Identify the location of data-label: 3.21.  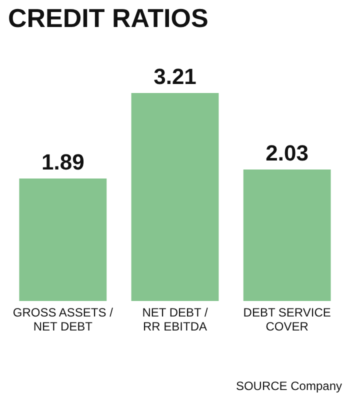
(175, 76).